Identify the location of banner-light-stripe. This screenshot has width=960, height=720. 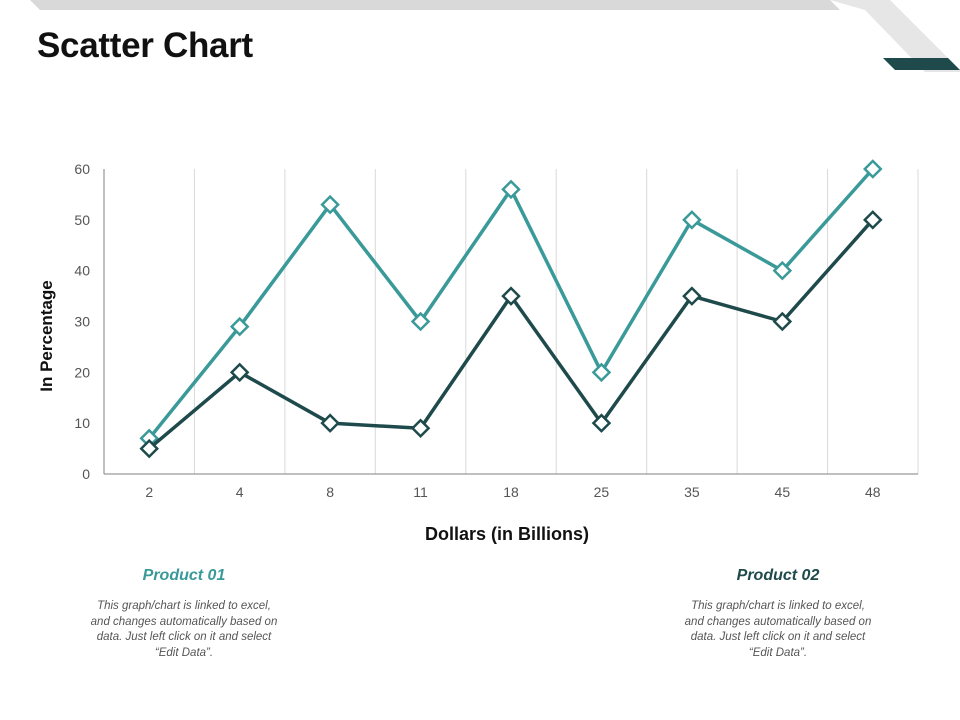
(435, 5).